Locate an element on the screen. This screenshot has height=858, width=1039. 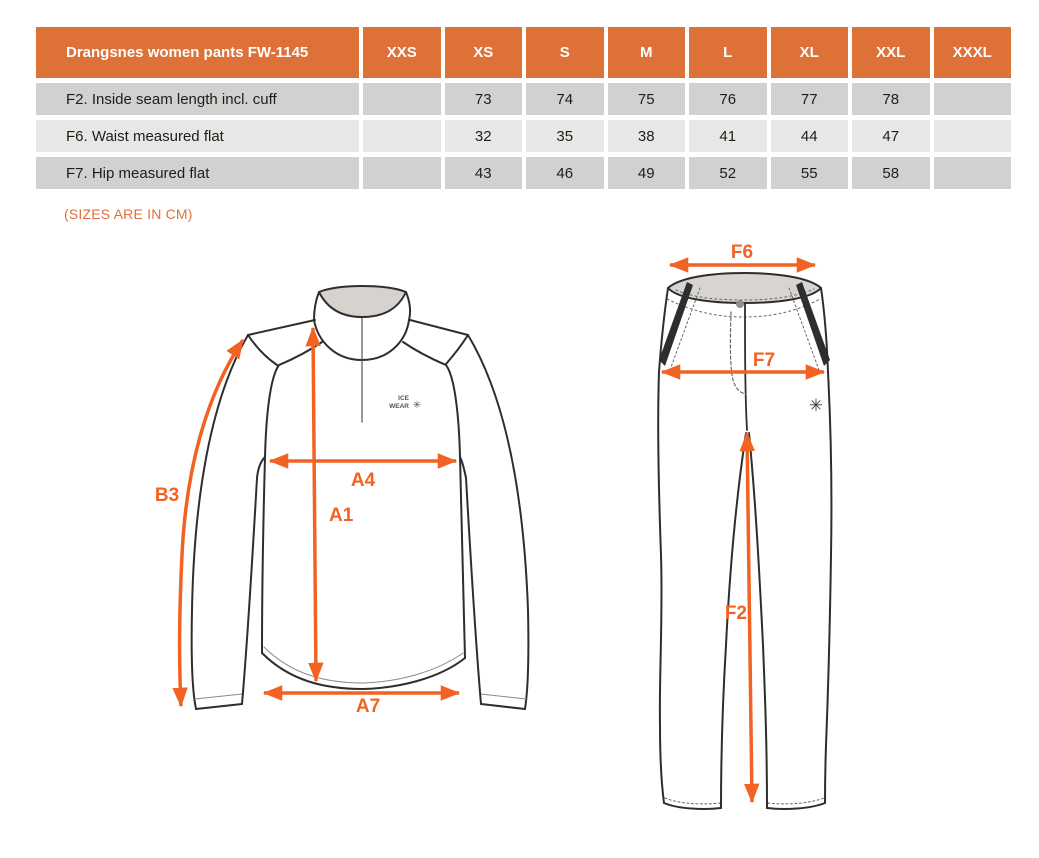
pocket-left is located at coordinates (676, 324).